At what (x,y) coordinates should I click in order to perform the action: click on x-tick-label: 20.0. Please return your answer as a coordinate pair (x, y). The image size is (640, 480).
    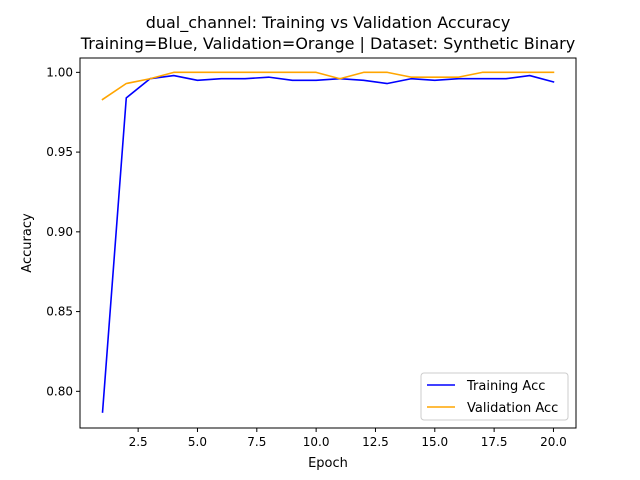
    Looking at the image, I should click on (553, 442).